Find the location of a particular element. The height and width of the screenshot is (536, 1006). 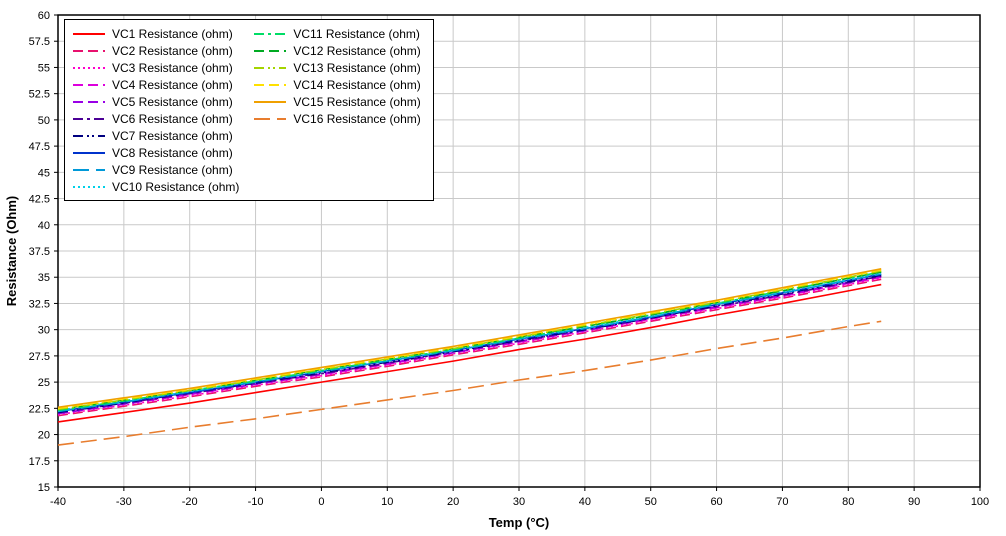

y-tick-label: 35 is located at coordinates (44, 278).